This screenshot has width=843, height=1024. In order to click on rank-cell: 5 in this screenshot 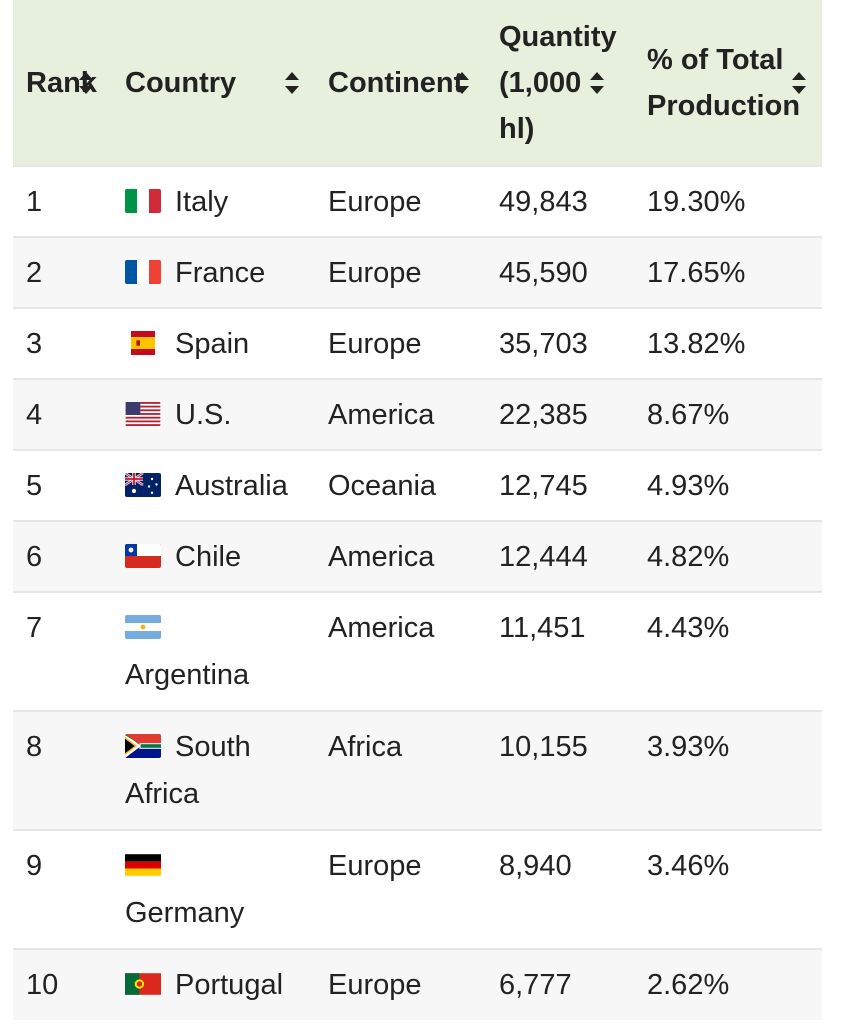, I will do `click(34, 486)`.